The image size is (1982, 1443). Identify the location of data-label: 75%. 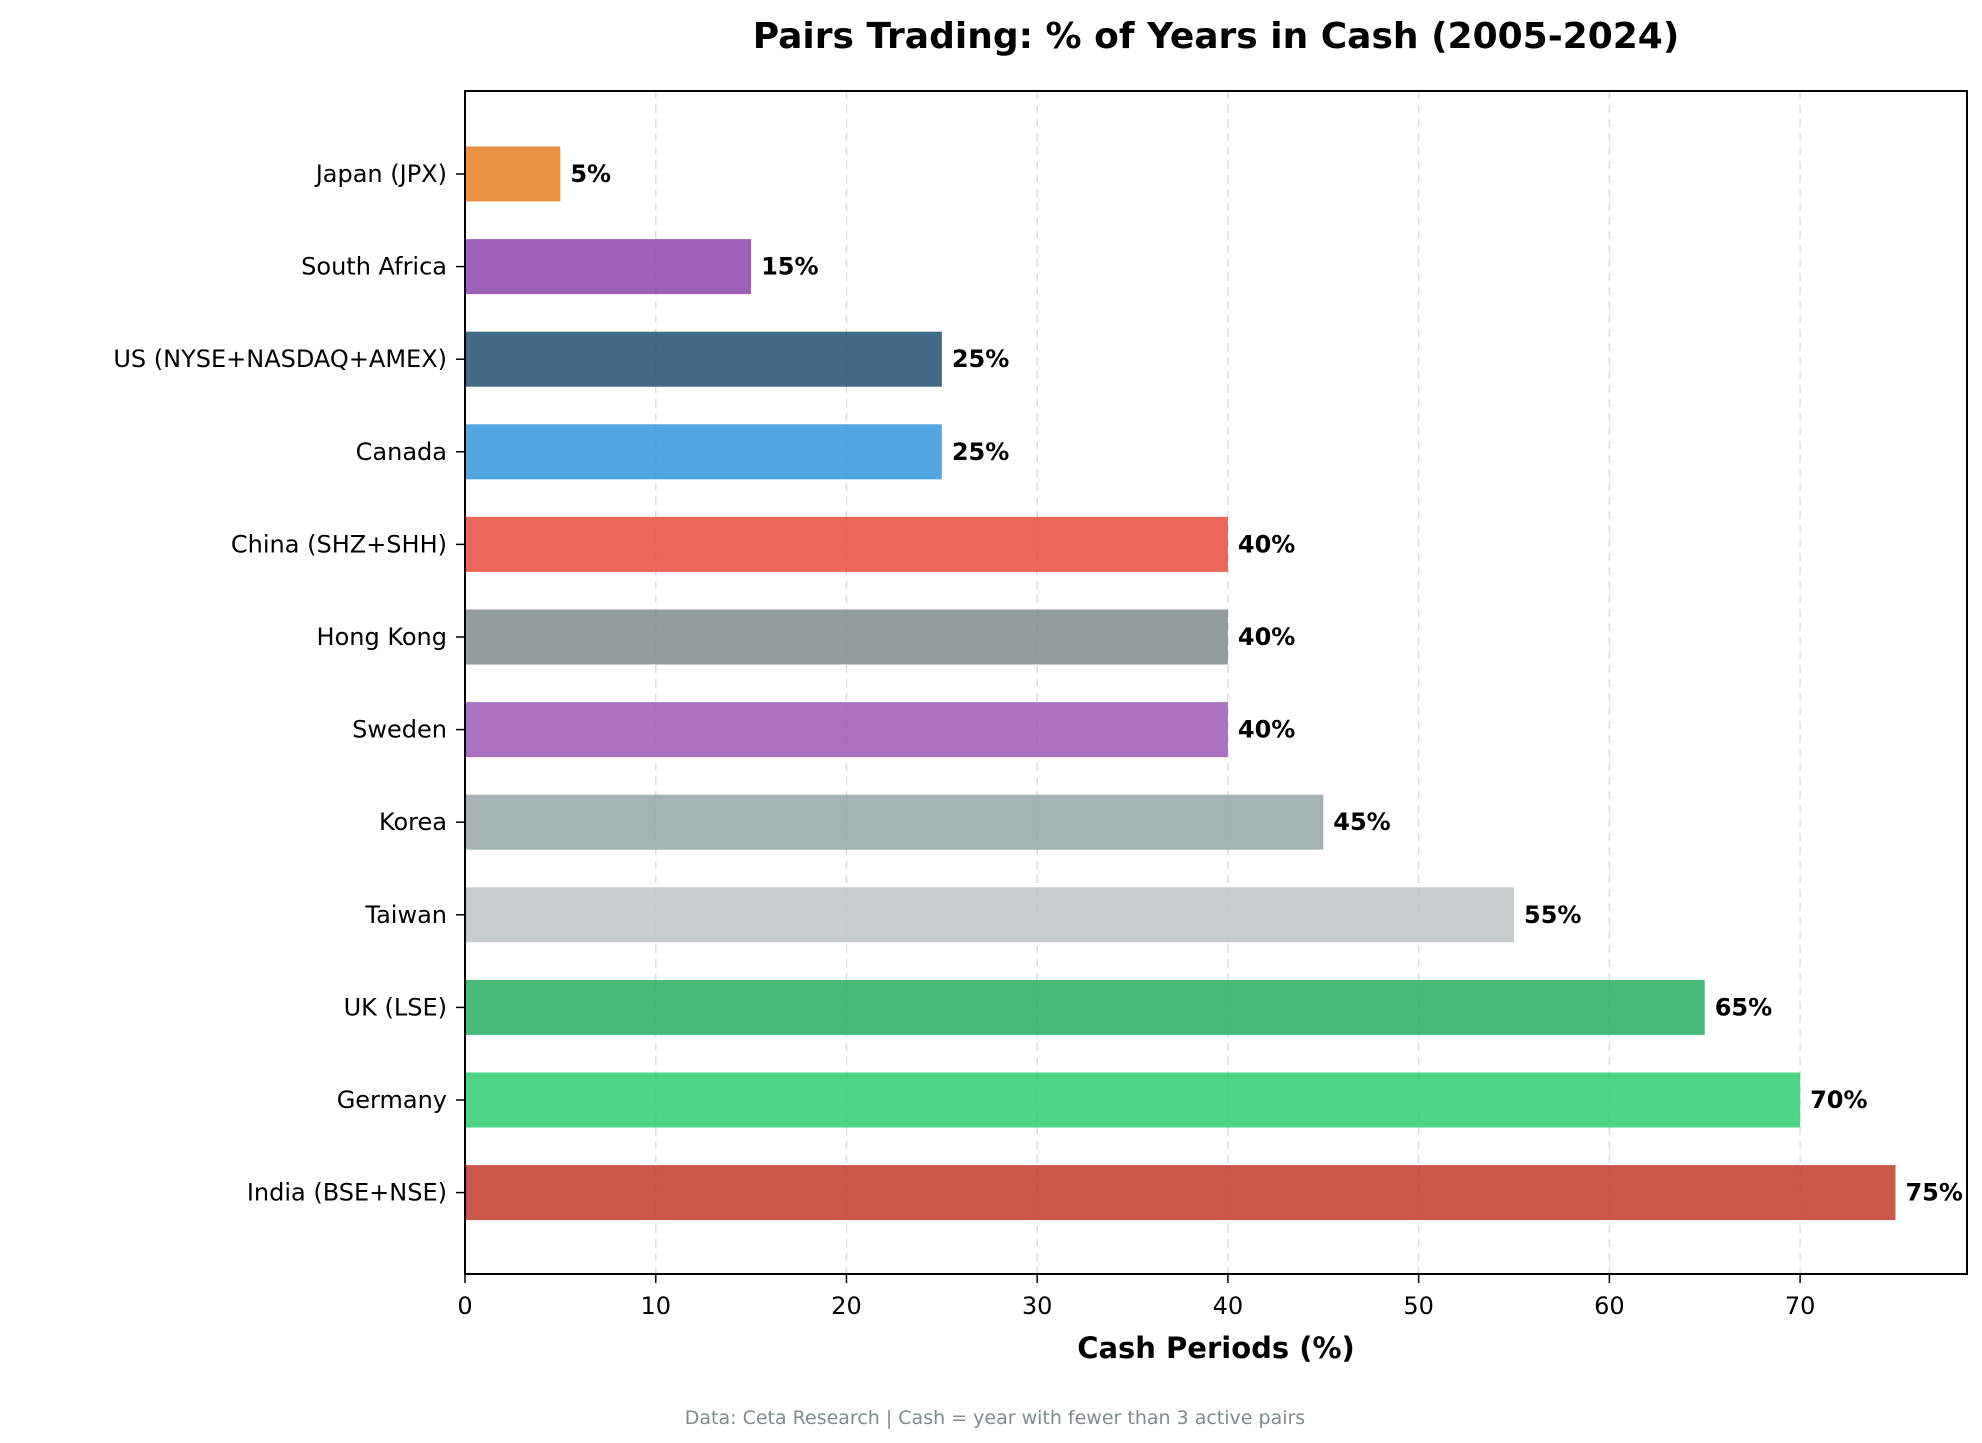
(1933, 1193).